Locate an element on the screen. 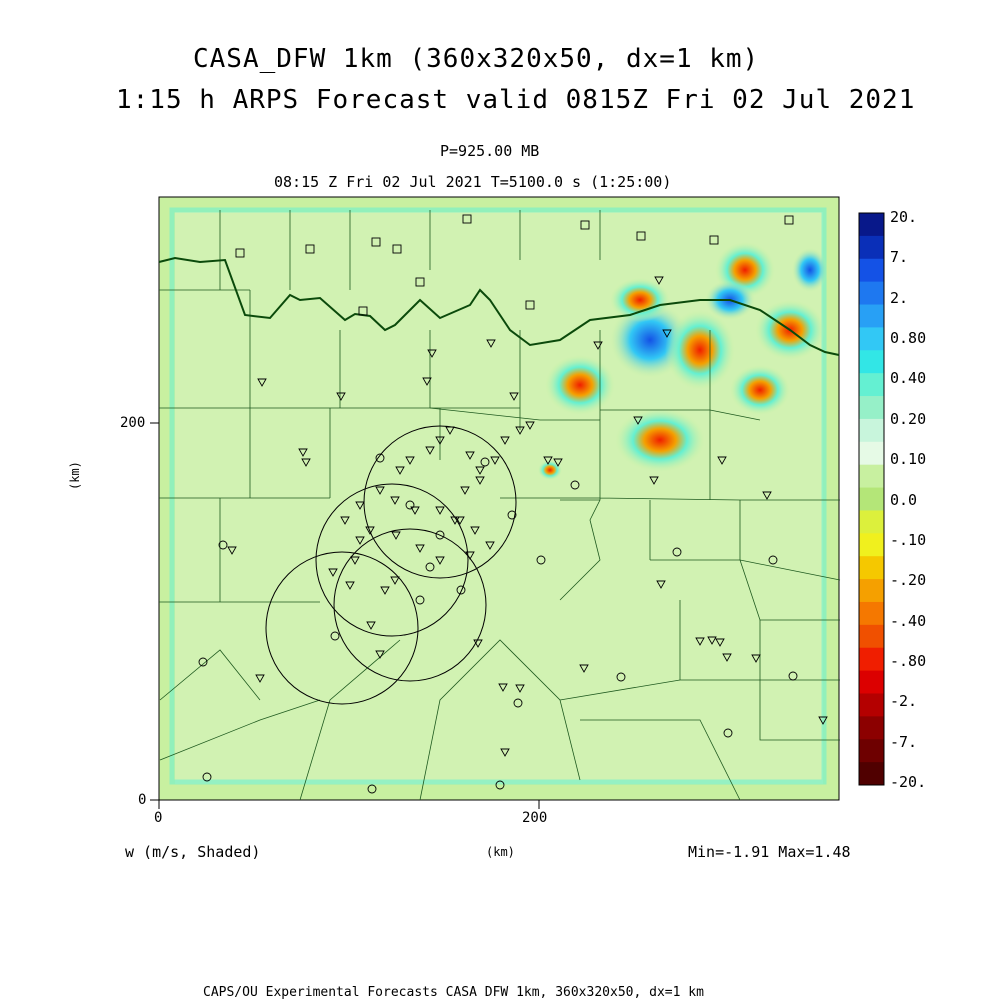 The height and width of the screenshot is (1000, 1000). y-axis-label: (km) is located at coordinates (75, 475).